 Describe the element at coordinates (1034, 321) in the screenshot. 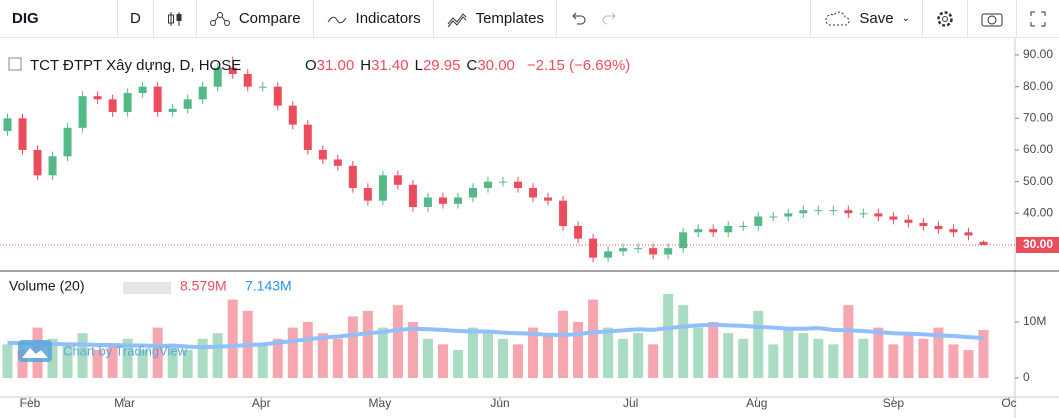

I see `y-tick-label: 10M` at that location.